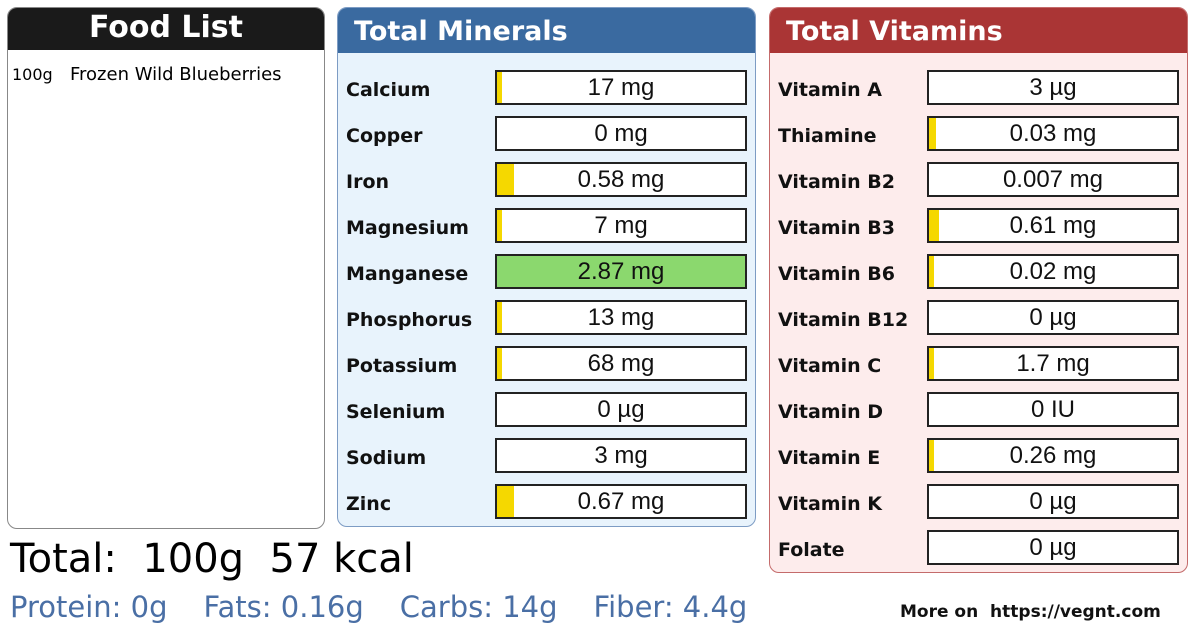  Describe the element at coordinates (829, 458) in the screenshot. I see `vitamin-label: Vitamin E` at that location.